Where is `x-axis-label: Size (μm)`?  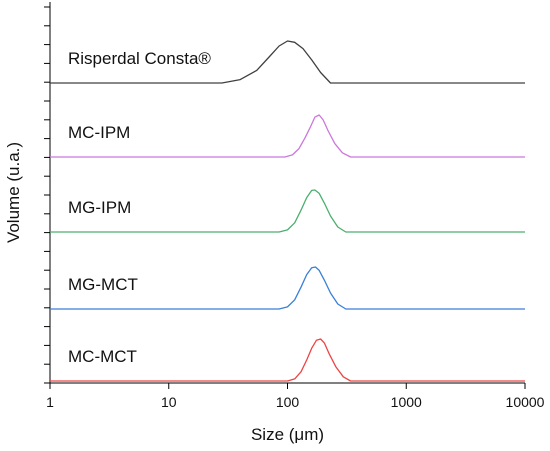
x-axis-label: Size (μm) is located at coordinates (287, 434).